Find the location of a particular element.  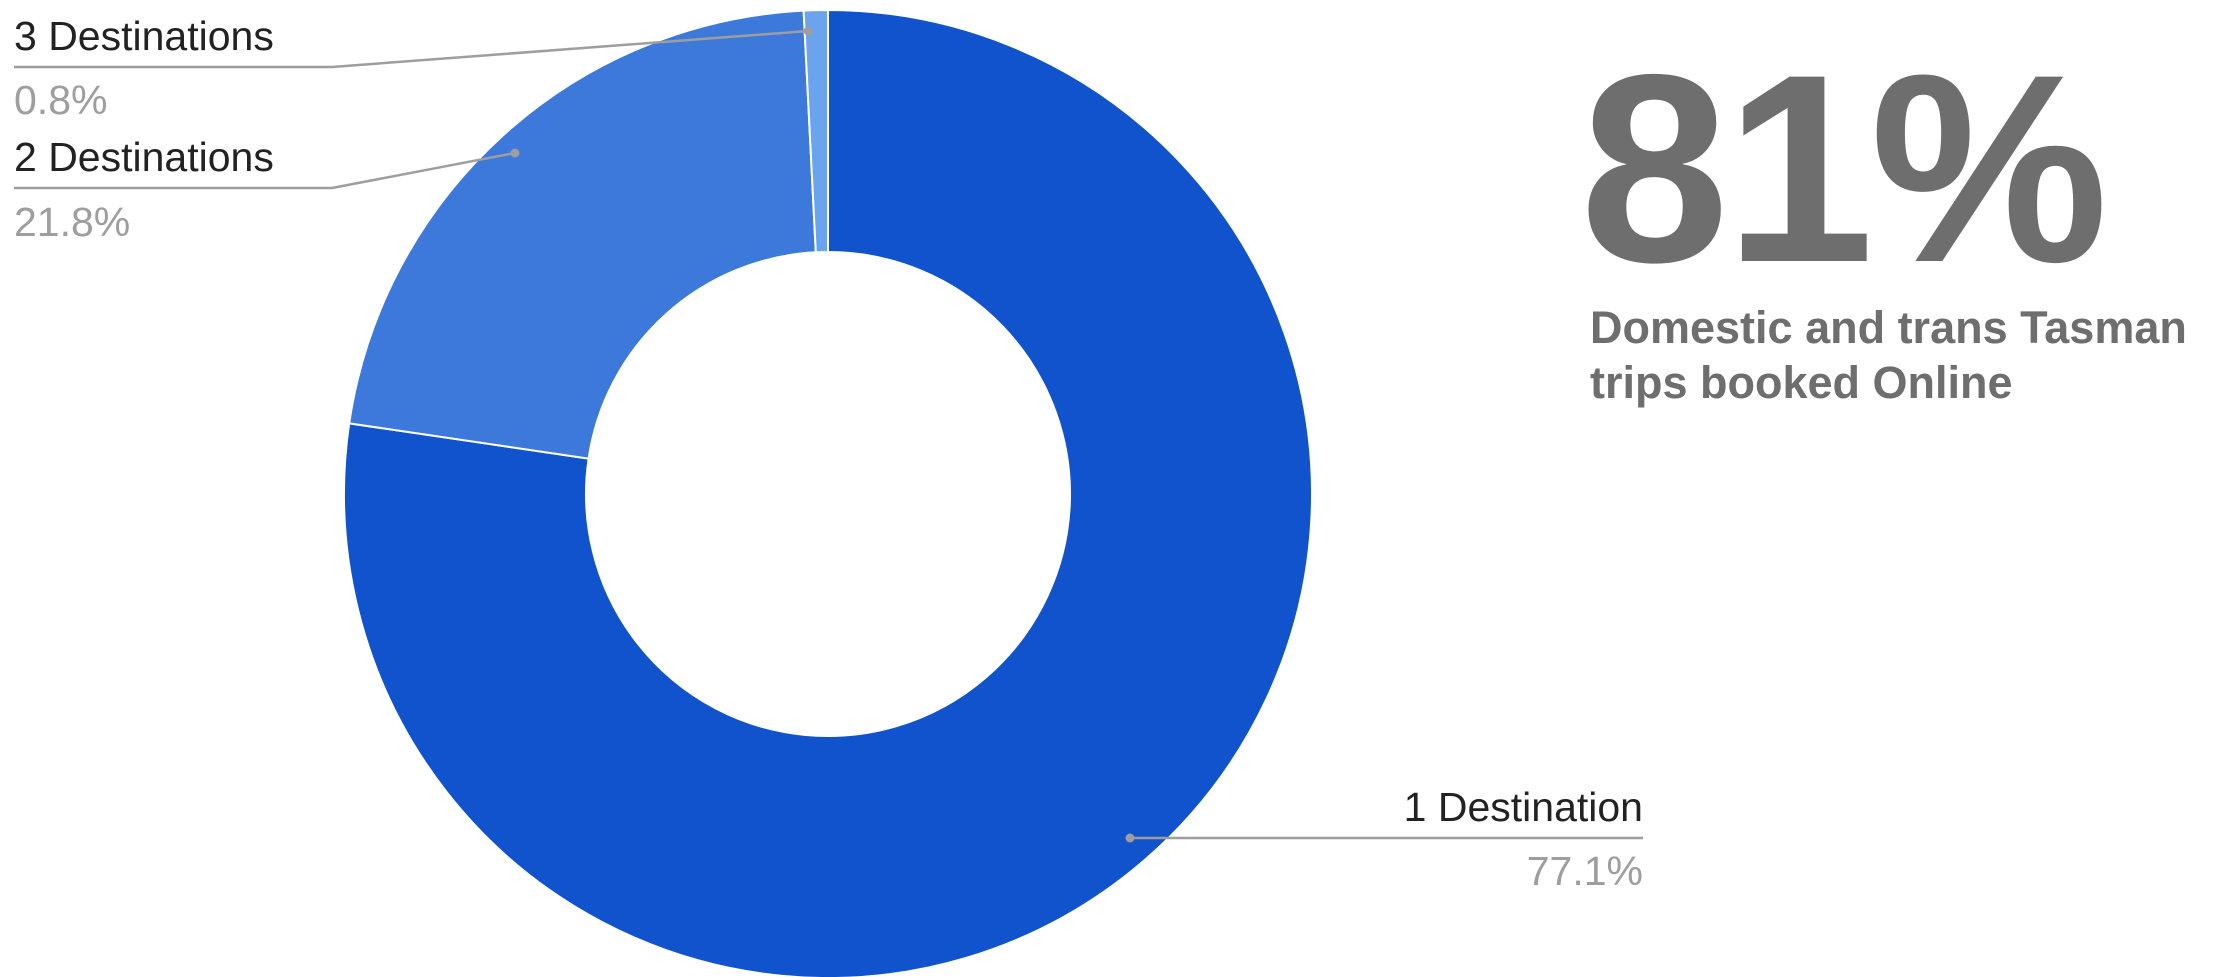

slice-2-destinations is located at coordinates (582, 234).